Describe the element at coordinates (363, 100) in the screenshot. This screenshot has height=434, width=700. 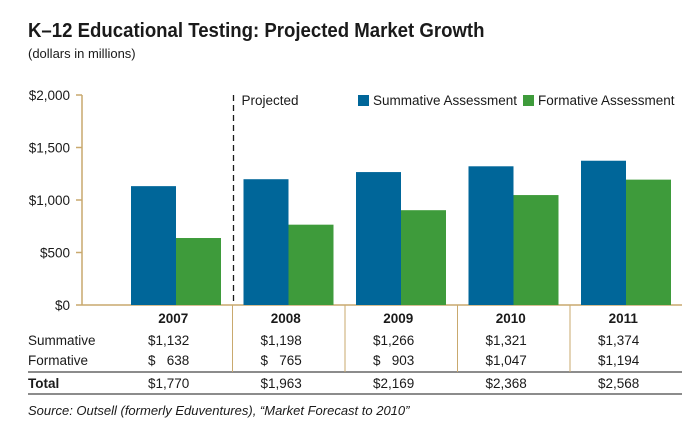
I see `legend-summative-swatch` at that location.